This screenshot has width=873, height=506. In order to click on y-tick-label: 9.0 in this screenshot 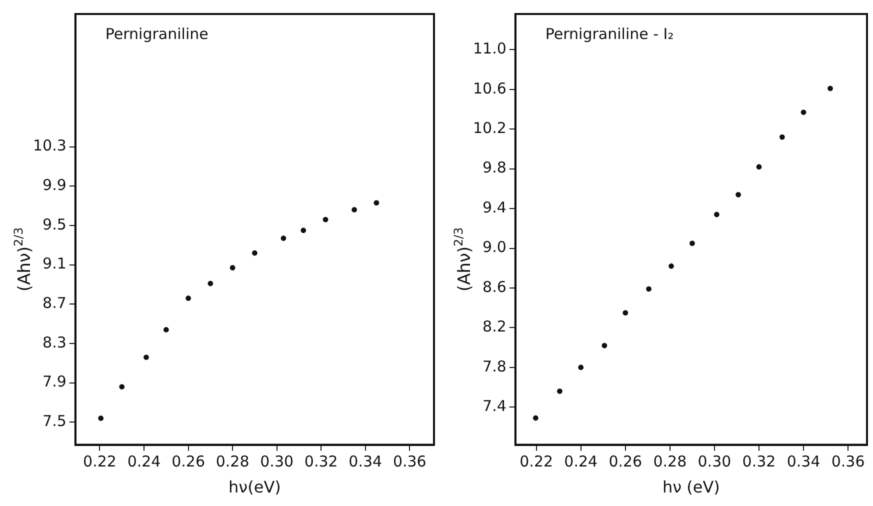, I will do `click(494, 247)`.